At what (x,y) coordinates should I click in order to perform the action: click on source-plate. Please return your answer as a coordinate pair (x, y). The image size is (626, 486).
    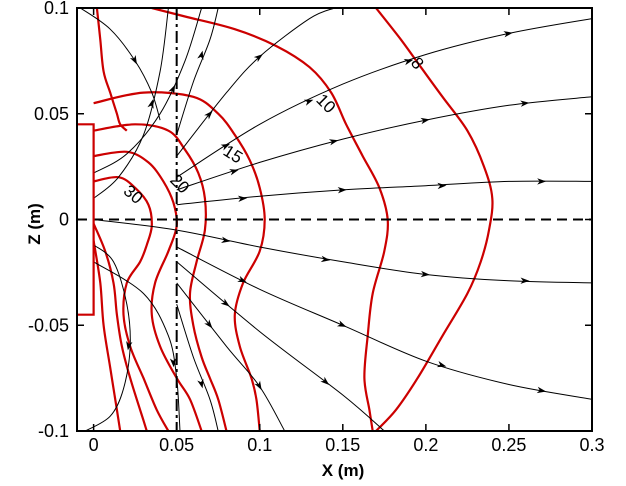
    Looking at the image, I should click on (86, 219).